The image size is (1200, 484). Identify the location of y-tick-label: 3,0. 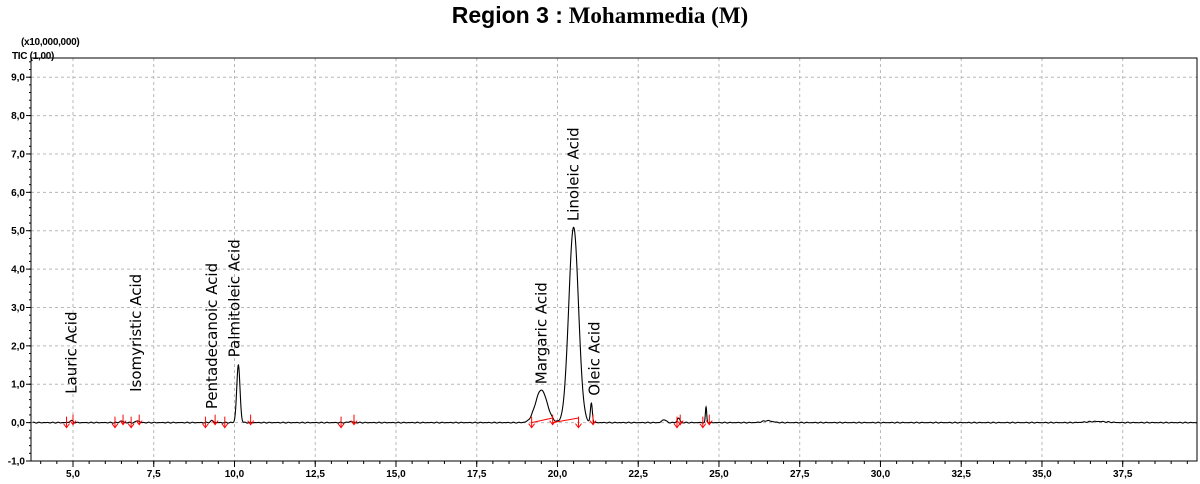
(18, 308).